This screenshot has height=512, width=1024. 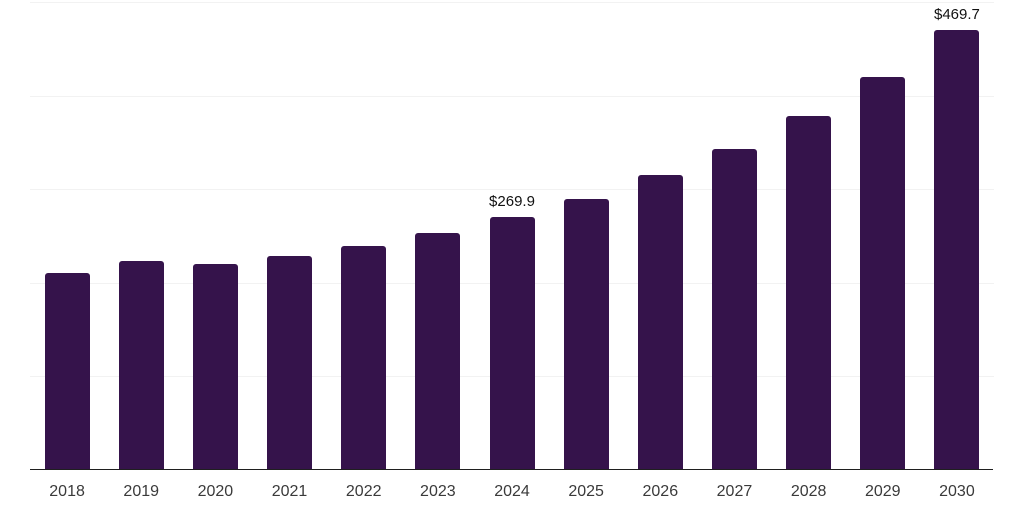 I want to click on bar-2021, so click(x=290, y=362).